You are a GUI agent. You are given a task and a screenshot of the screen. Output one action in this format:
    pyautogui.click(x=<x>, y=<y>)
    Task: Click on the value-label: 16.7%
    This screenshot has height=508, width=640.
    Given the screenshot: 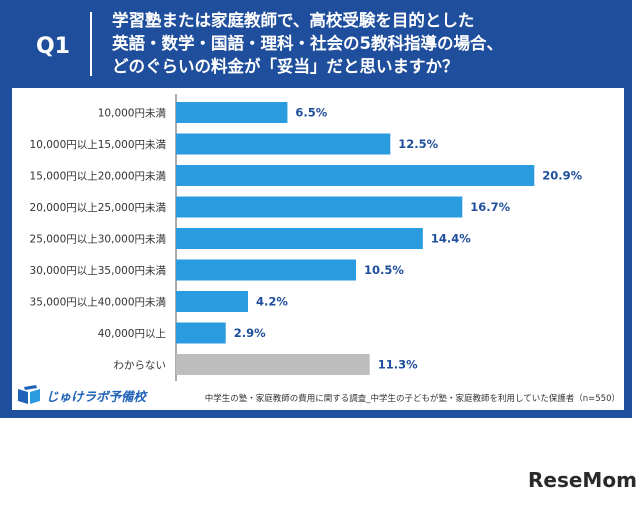 What is the action you would take?
    pyautogui.click(x=490, y=207)
    